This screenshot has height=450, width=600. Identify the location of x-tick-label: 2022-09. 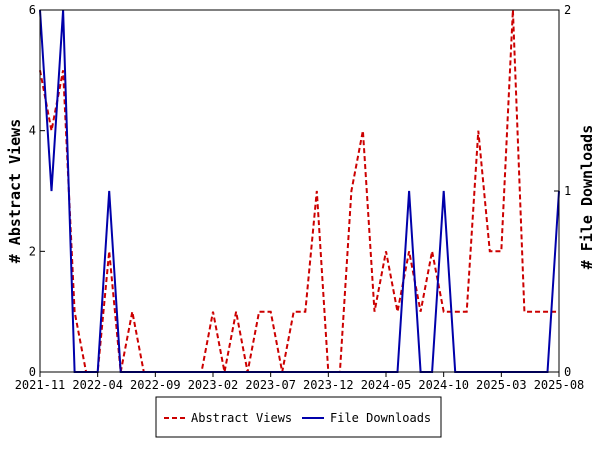
(155, 385).